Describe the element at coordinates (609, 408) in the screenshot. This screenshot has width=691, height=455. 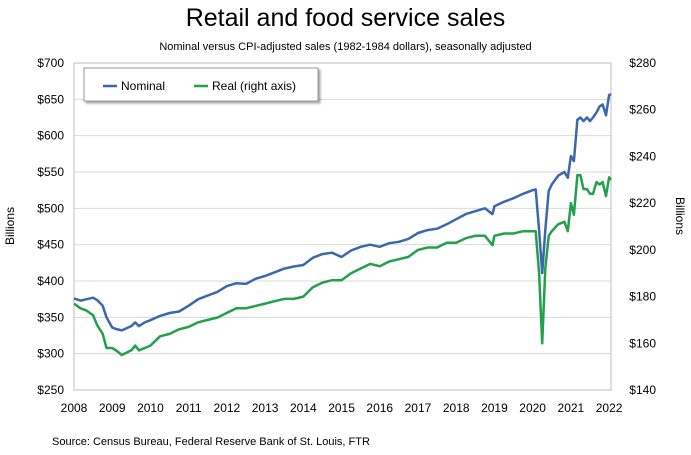
I see `x-tick-label: 2022` at that location.